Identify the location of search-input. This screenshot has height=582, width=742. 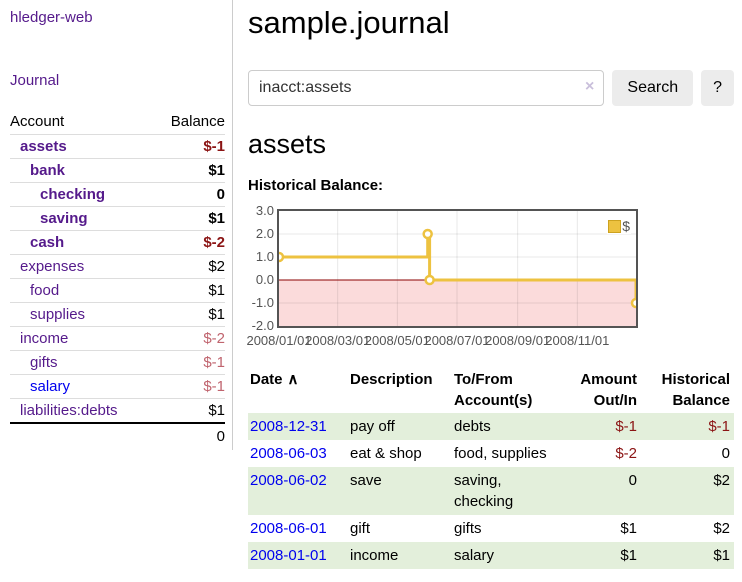
(426, 88).